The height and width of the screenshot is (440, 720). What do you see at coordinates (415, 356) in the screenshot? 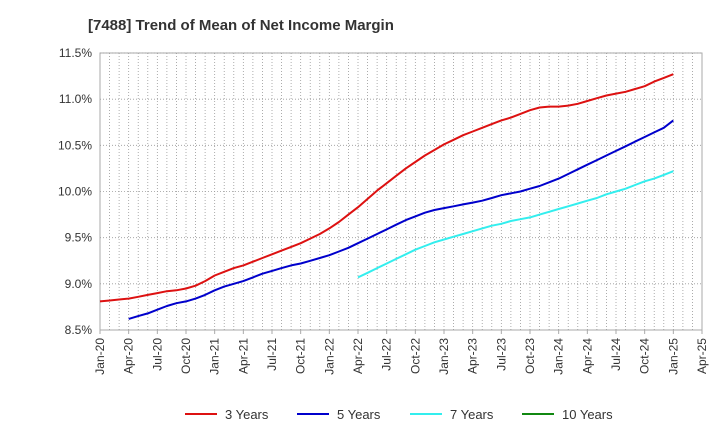
I see `x-tick-label: Oct-22` at bounding box center [415, 356].